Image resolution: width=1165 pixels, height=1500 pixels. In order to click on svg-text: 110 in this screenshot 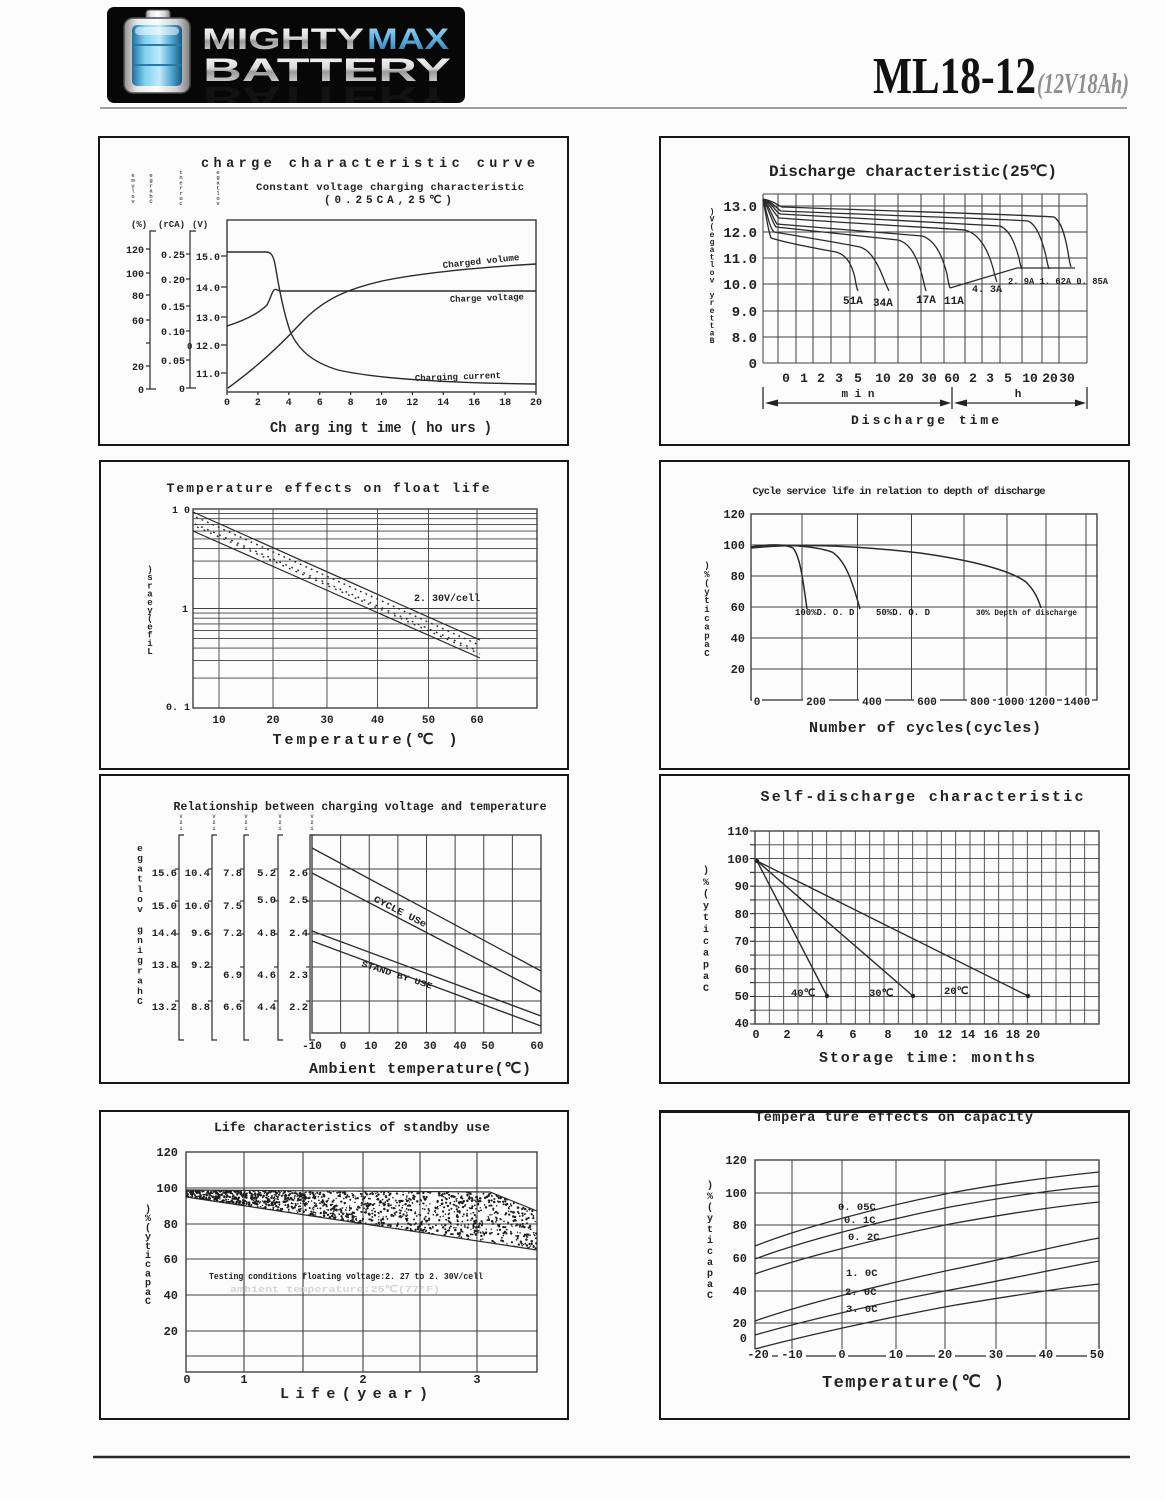, I will do `click(738, 832)`.